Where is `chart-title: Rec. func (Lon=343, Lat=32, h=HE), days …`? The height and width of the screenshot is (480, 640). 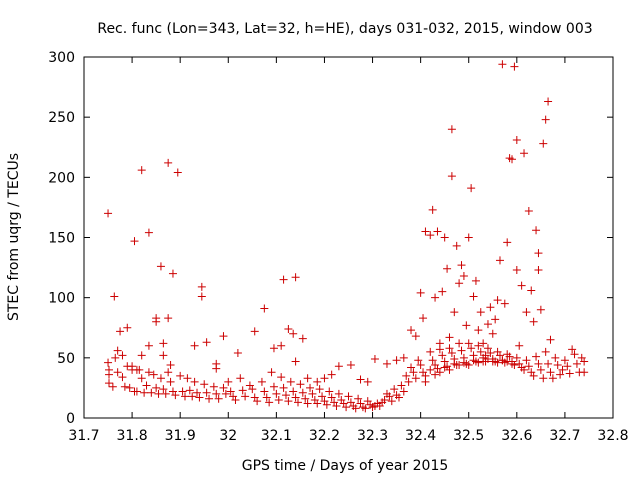
chart-title: Rec. func (Lon=343, Lat=32, h=HE), days … is located at coordinates (344, 29).